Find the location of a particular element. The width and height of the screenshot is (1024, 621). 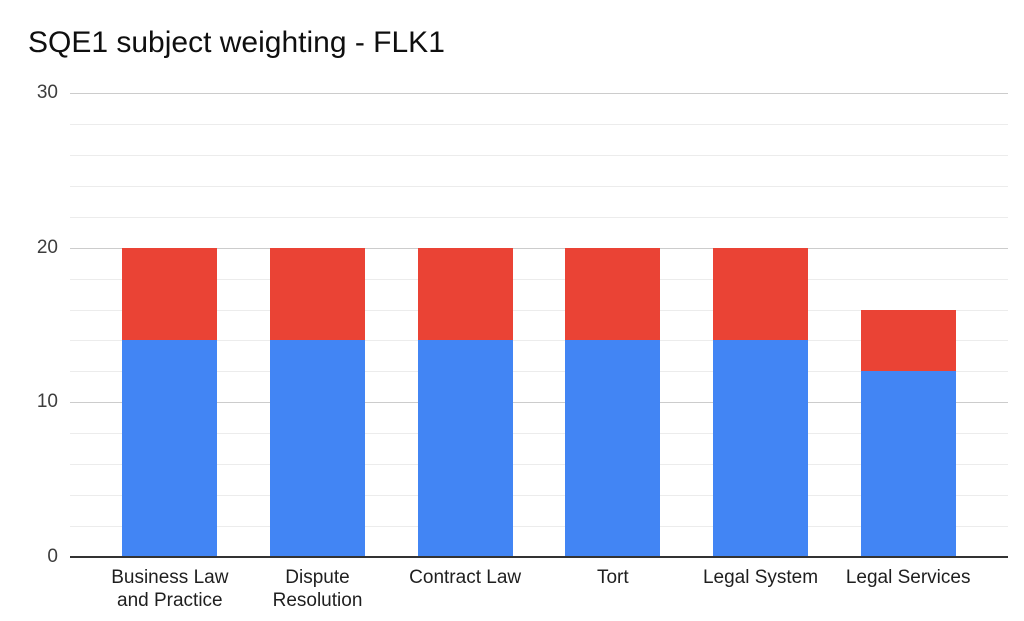

y-axis-tick-label: 0 is located at coordinates (52, 556).